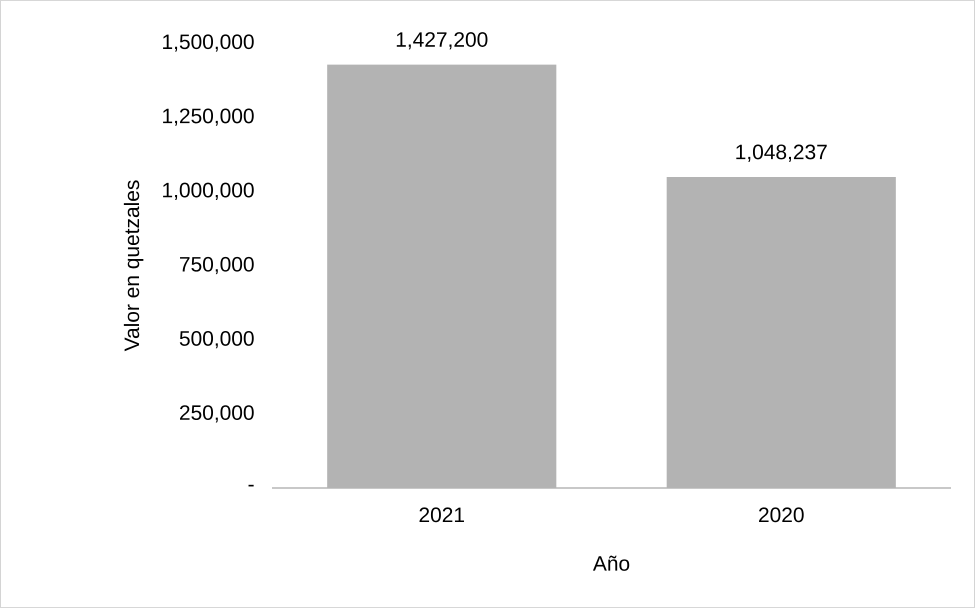 The image size is (975, 608). Describe the element at coordinates (442, 514) in the screenshot. I see `x-tick-label: 2021` at that location.